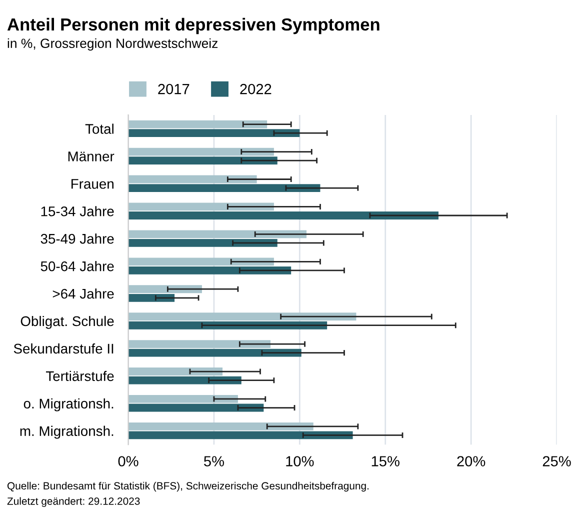 The height and width of the screenshot is (511, 583). Describe the element at coordinates (193, 26) in the screenshot. I see `chart-title: Anteil Personen mit depressiven Symptomen` at that location.